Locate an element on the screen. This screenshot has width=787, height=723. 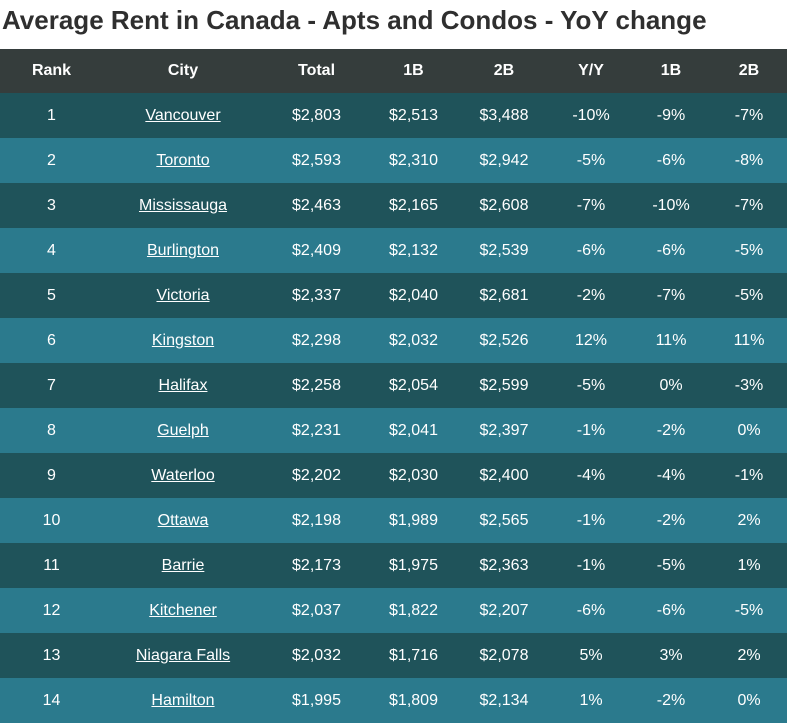
yoy-cell: -6% is located at coordinates (591, 610).